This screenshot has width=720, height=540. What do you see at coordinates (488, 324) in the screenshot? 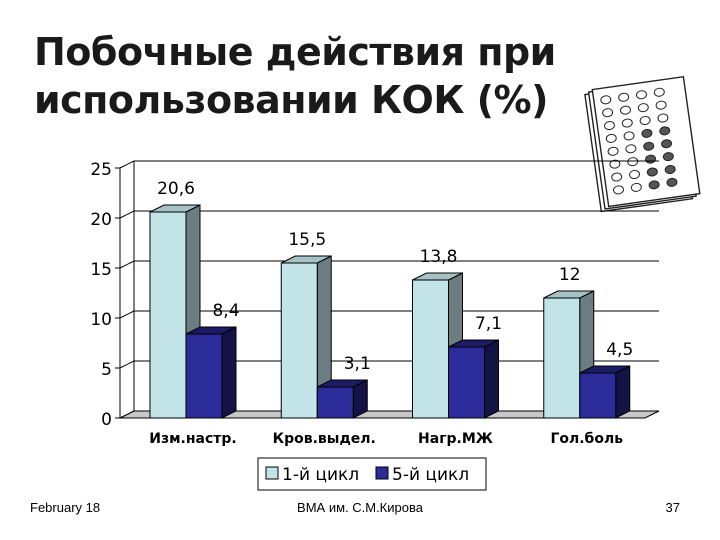
I see `data-label: 7,1` at bounding box center [488, 324].